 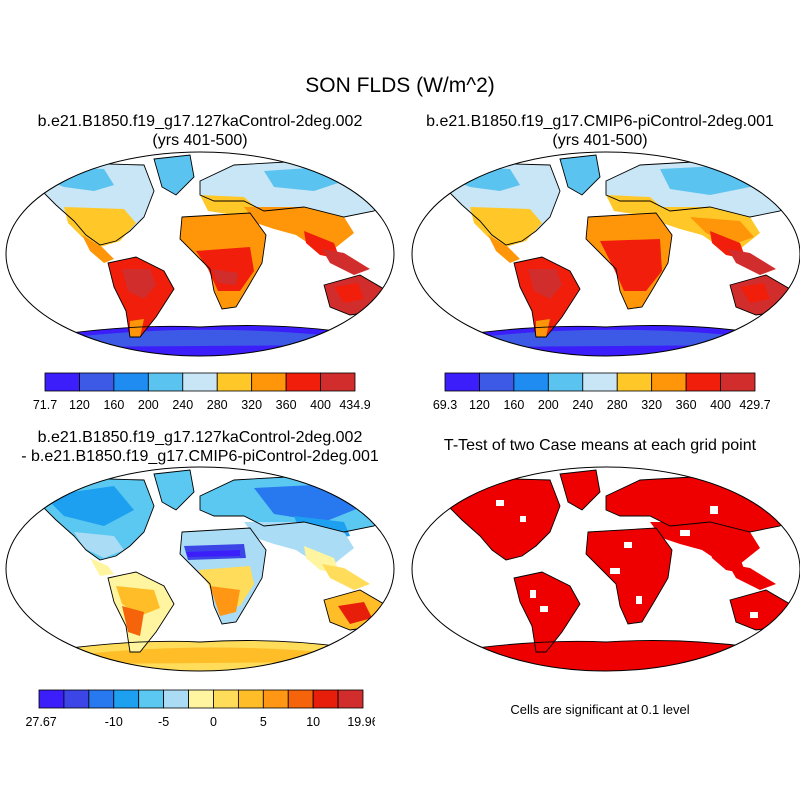 I want to click on colorbar-panel-2: 69.3 120 160 200 240 280 320 360 400 429.7, so click(x=601, y=392).